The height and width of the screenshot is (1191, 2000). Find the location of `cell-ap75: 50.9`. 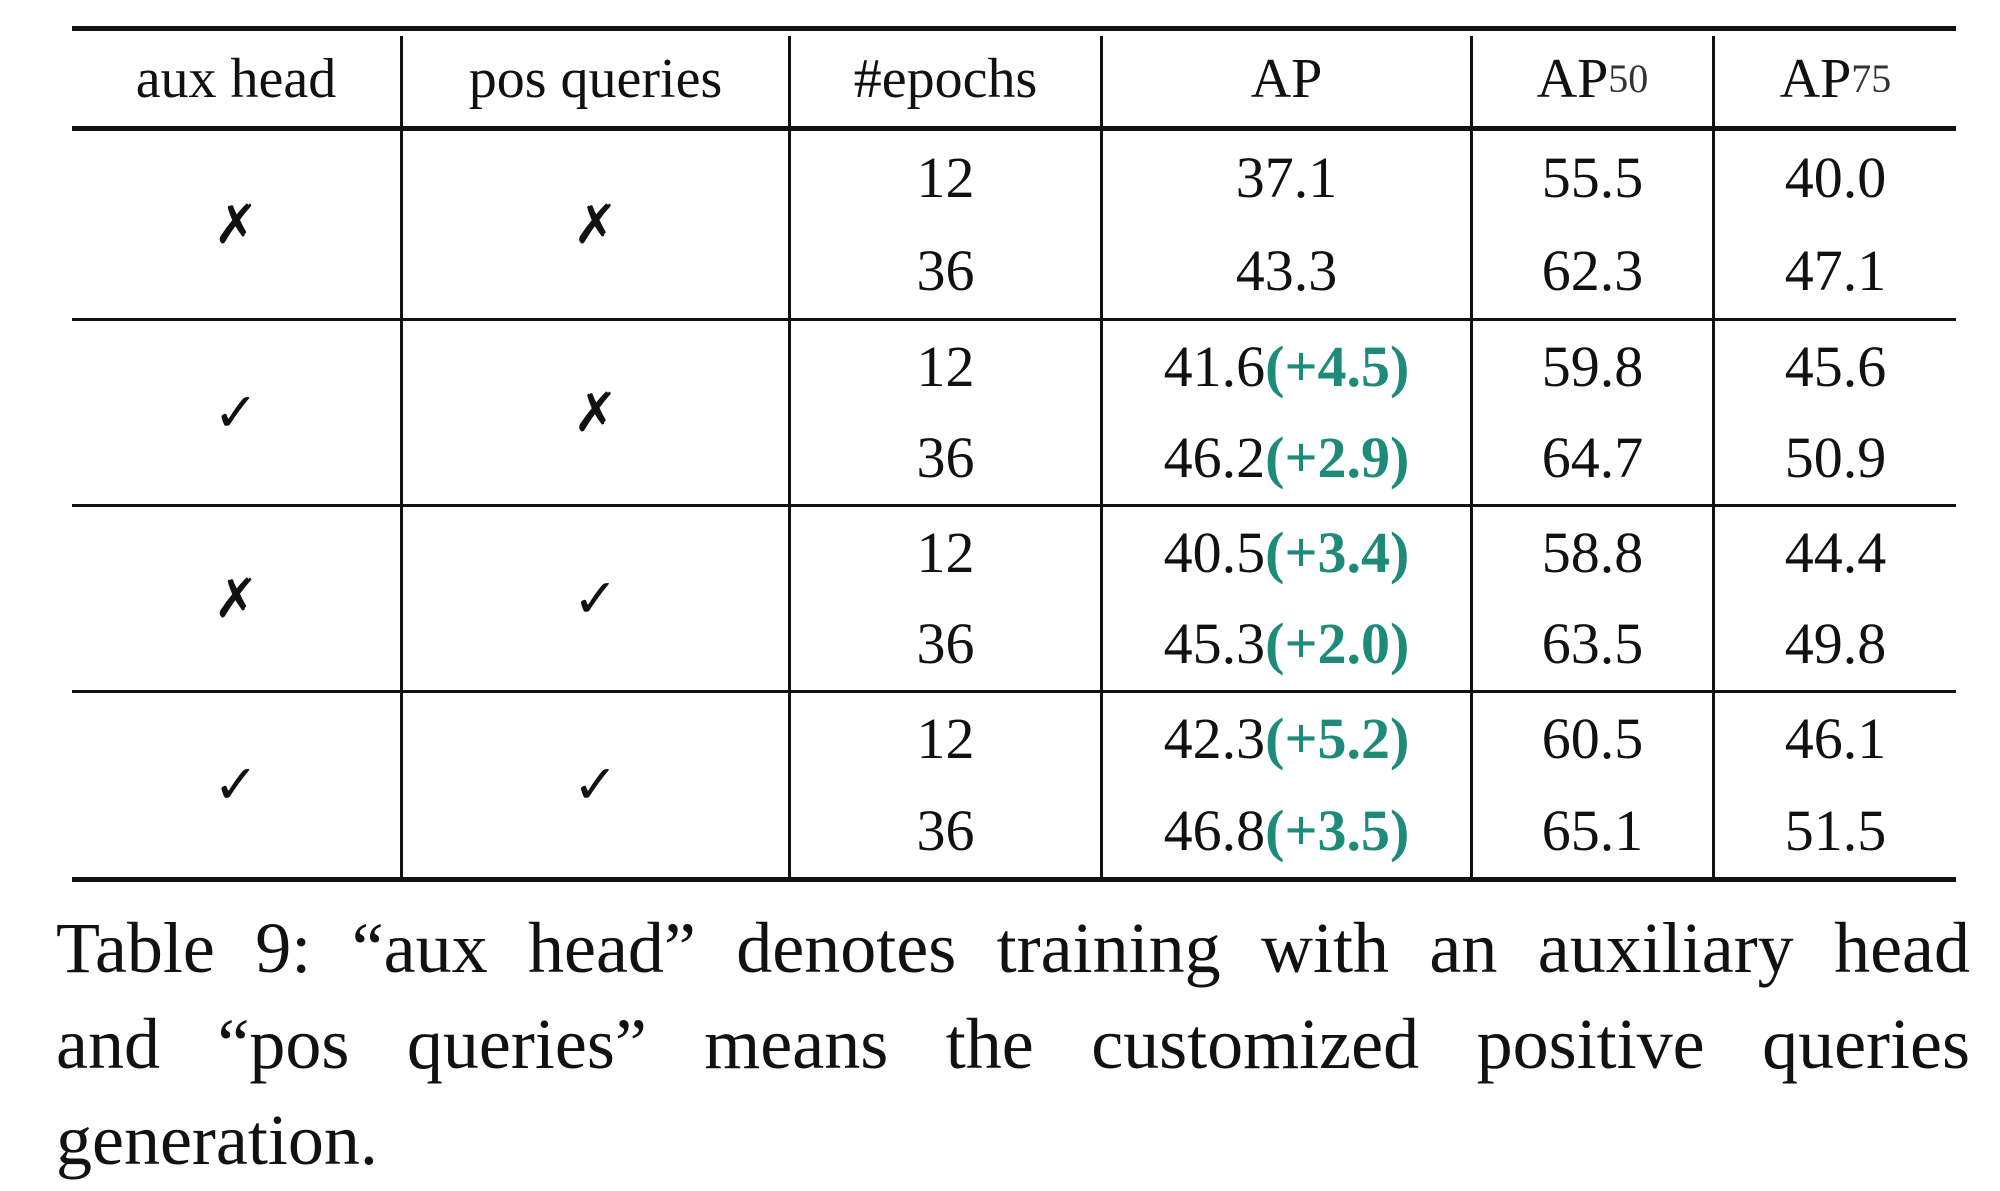

cell-ap75: 50.9 is located at coordinates (1835, 457).